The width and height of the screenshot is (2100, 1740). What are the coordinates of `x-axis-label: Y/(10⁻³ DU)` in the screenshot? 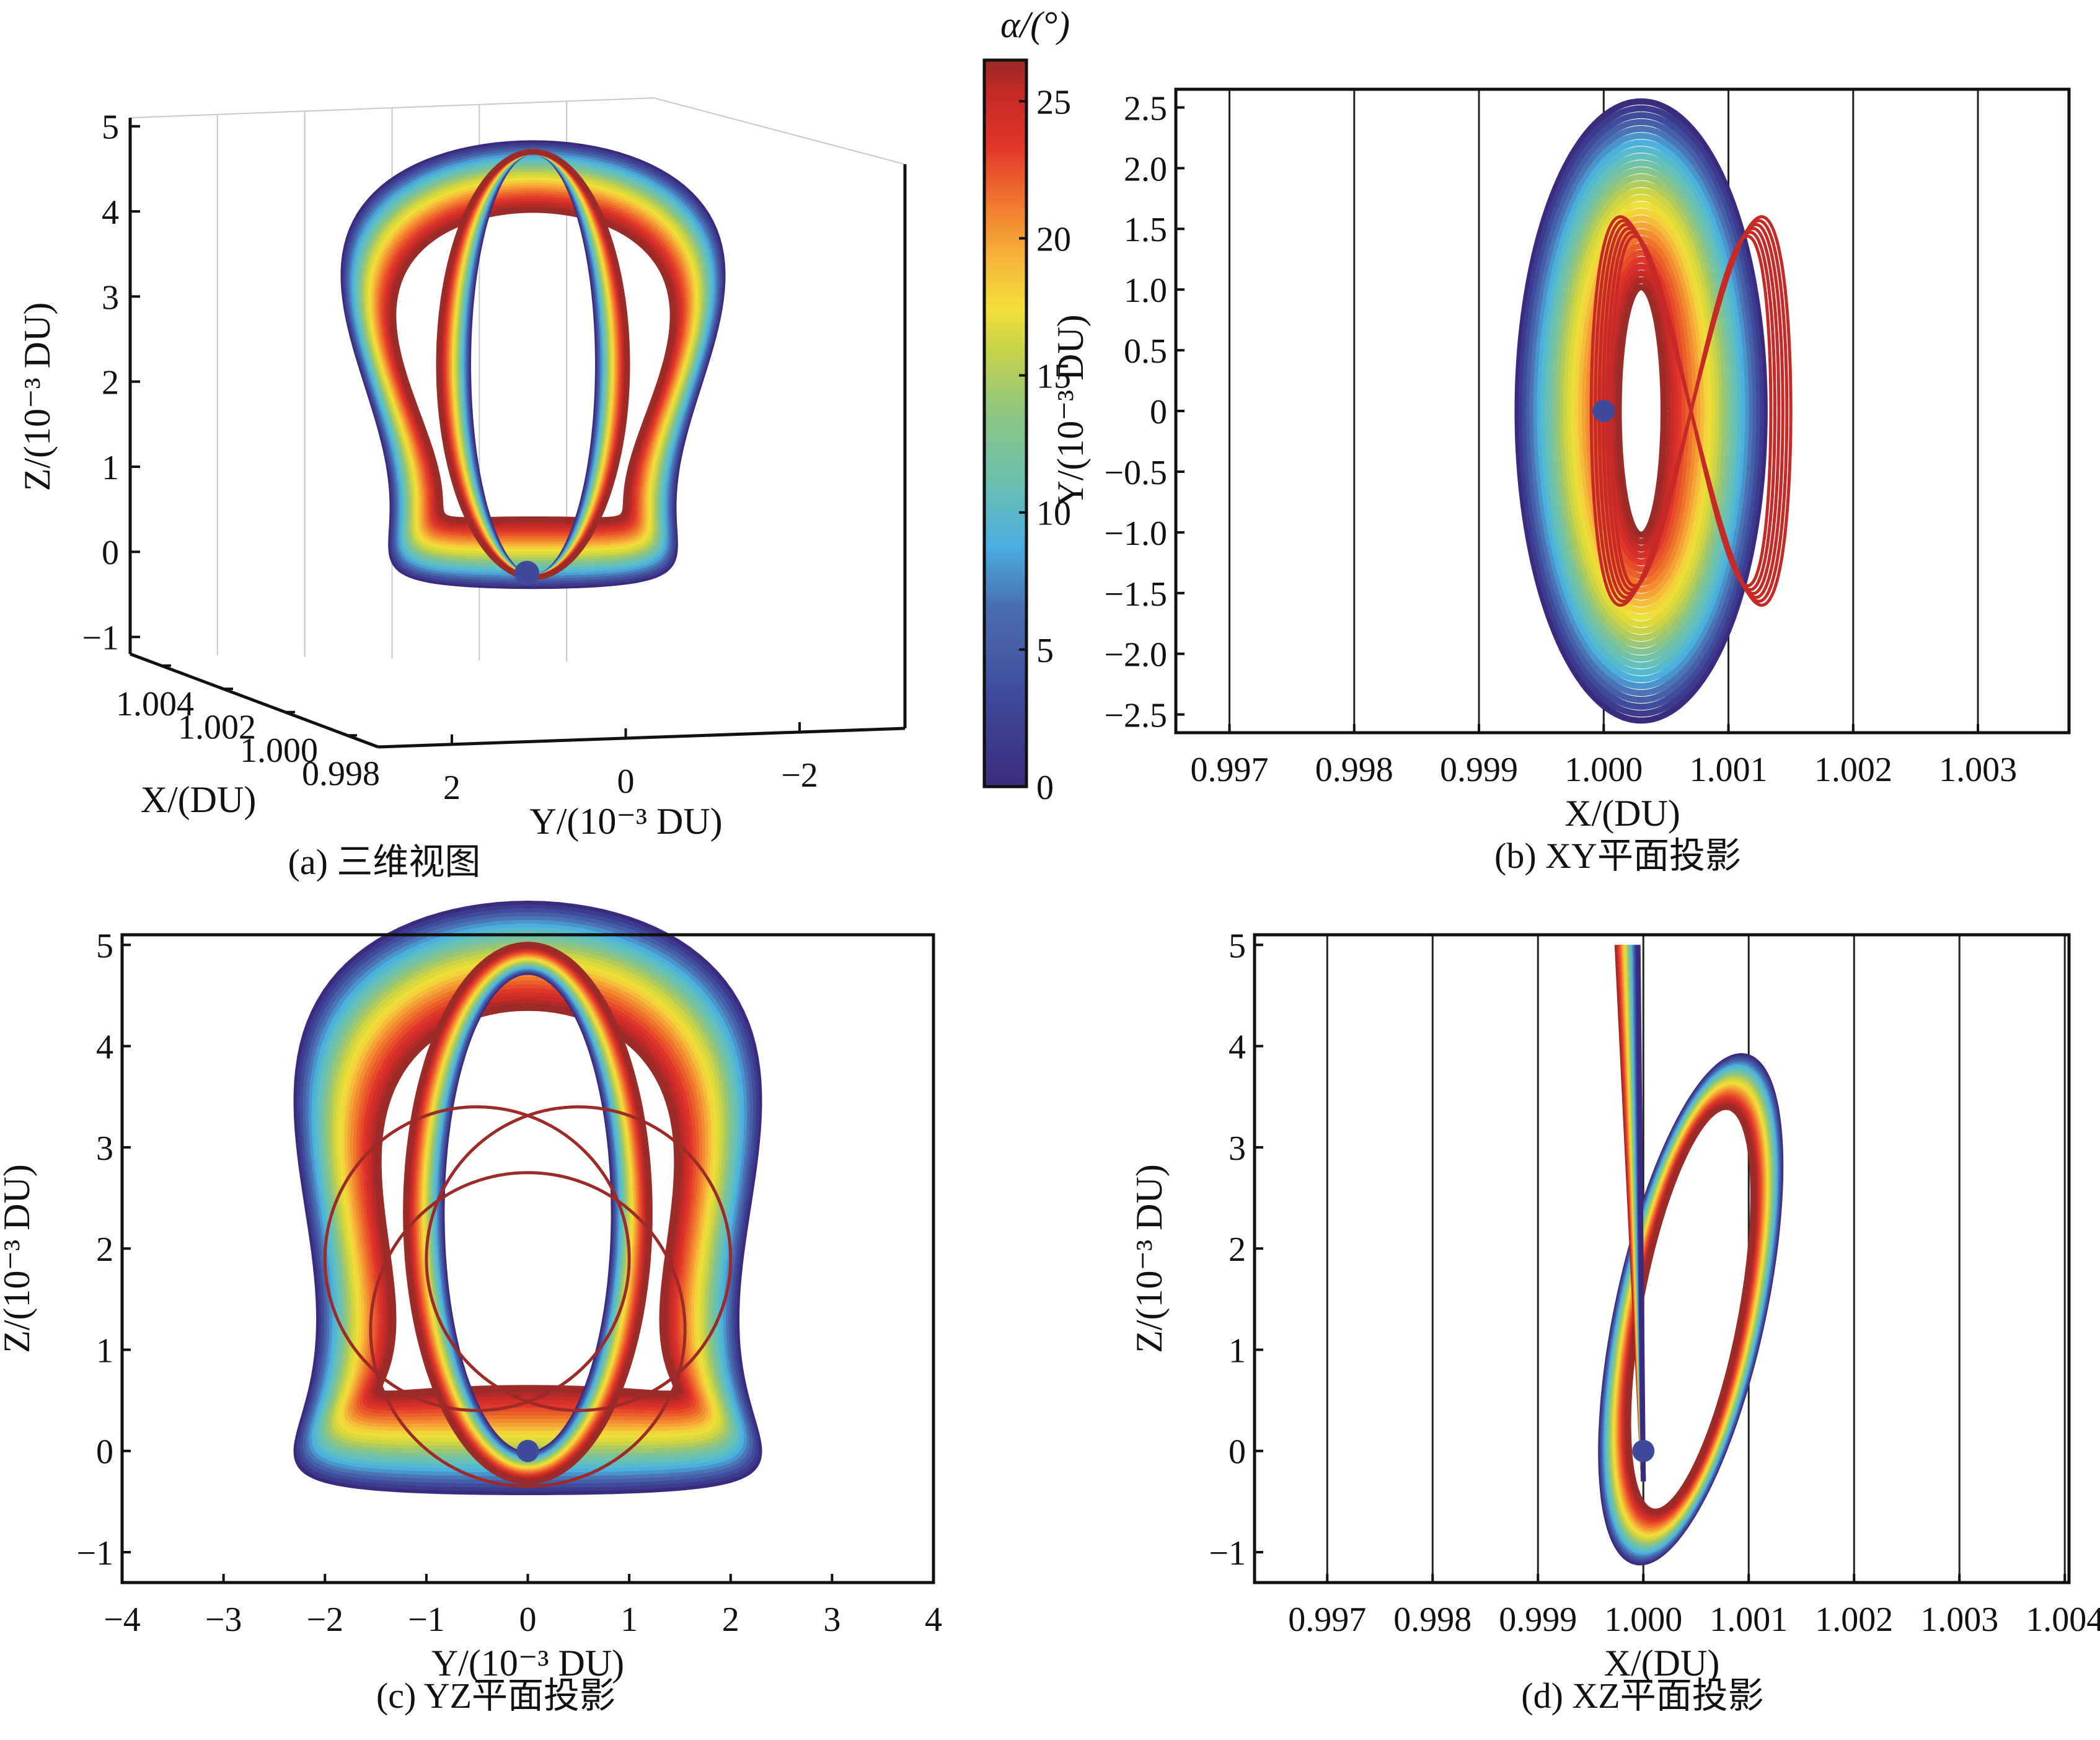 It's located at (527, 1663).